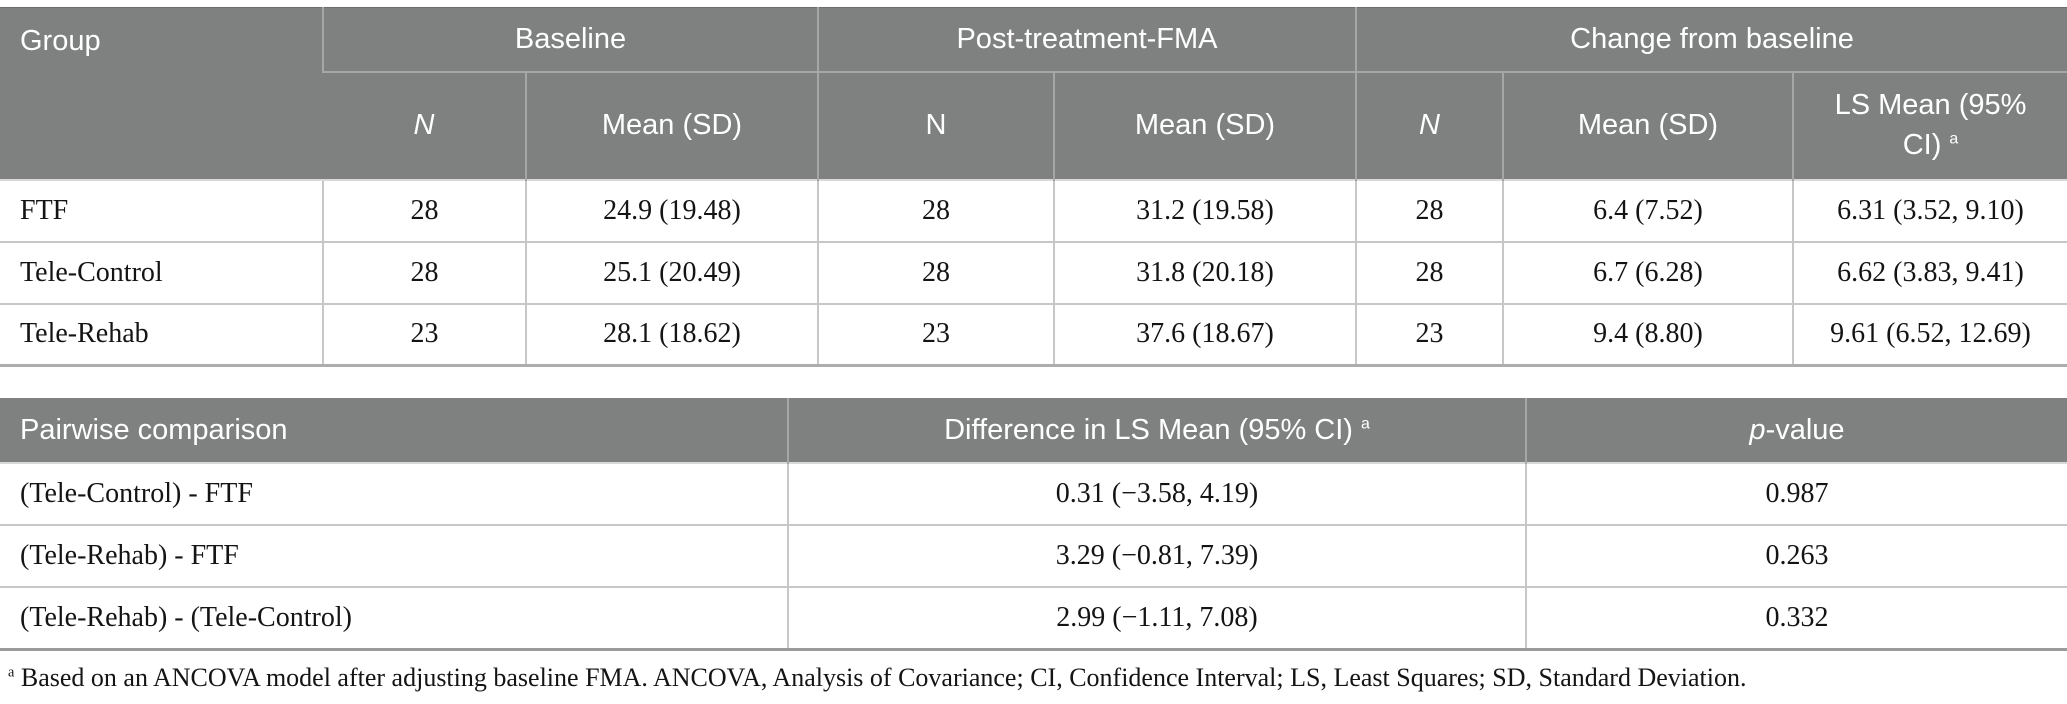  Describe the element at coordinates (1805, 429) in the screenshot. I see `p-value-suffix: -value` at that location.